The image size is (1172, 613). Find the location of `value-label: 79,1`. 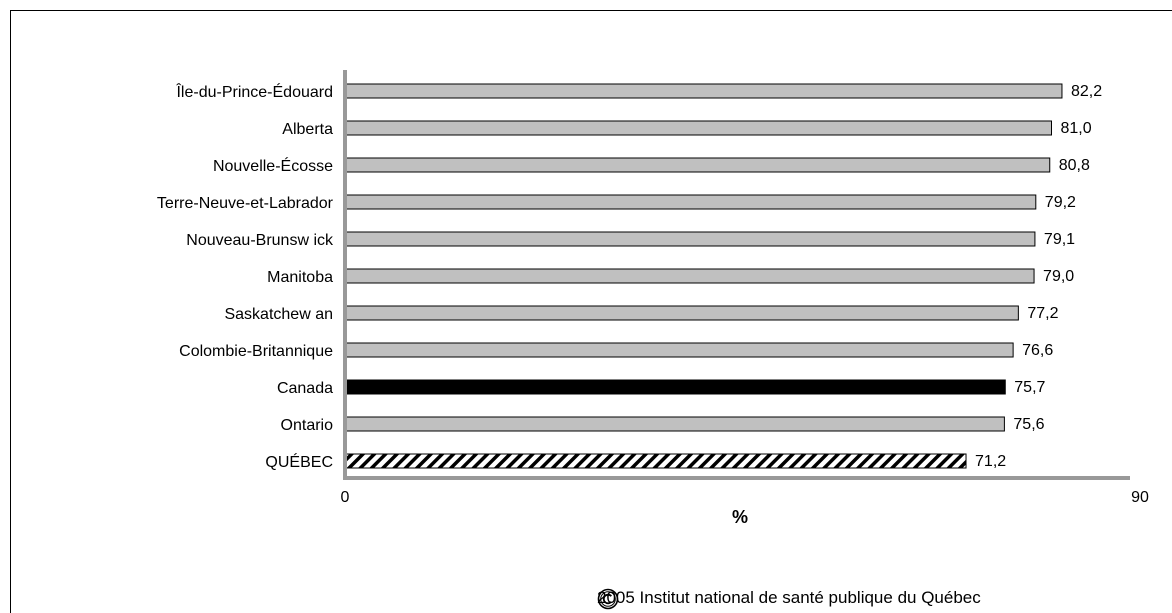

value-label: 79,1 is located at coordinates (1059, 239).